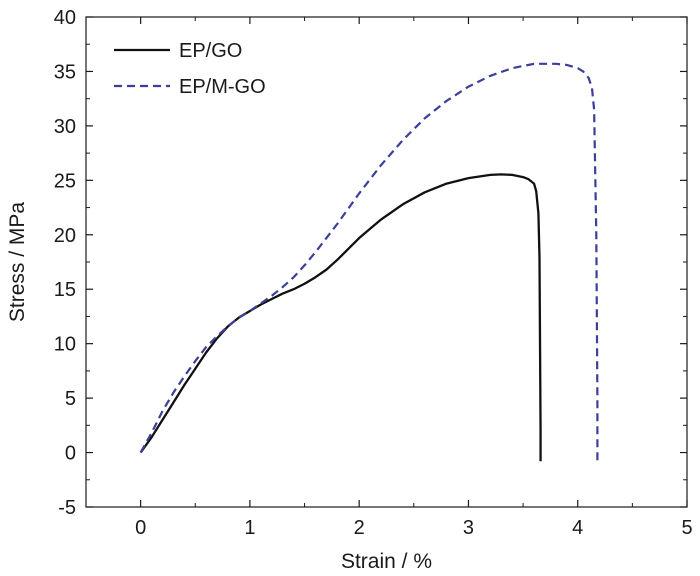 The image size is (700, 576). What do you see at coordinates (65, 127) in the screenshot?
I see `y-tick-label: 30` at bounding box center [65, 127].